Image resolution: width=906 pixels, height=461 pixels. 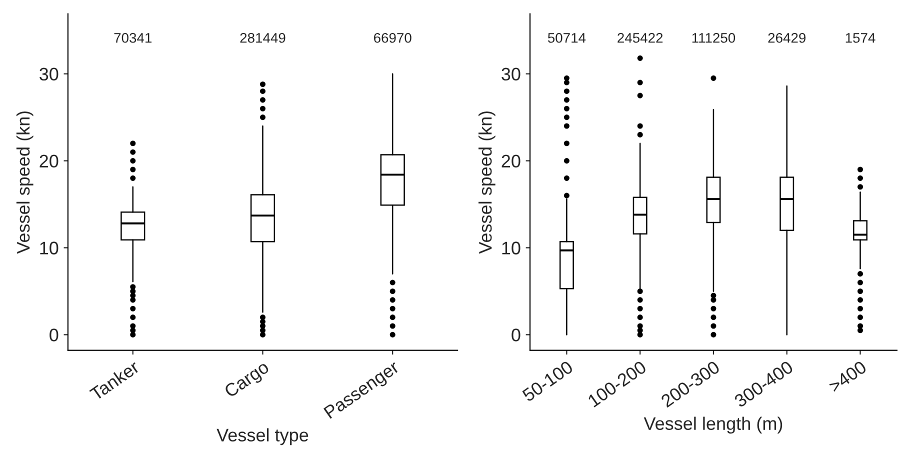 What do you see at coordinates (714, 37) in the screenshot?
I see `annotation: 111250` at bounding box center [714, 37].